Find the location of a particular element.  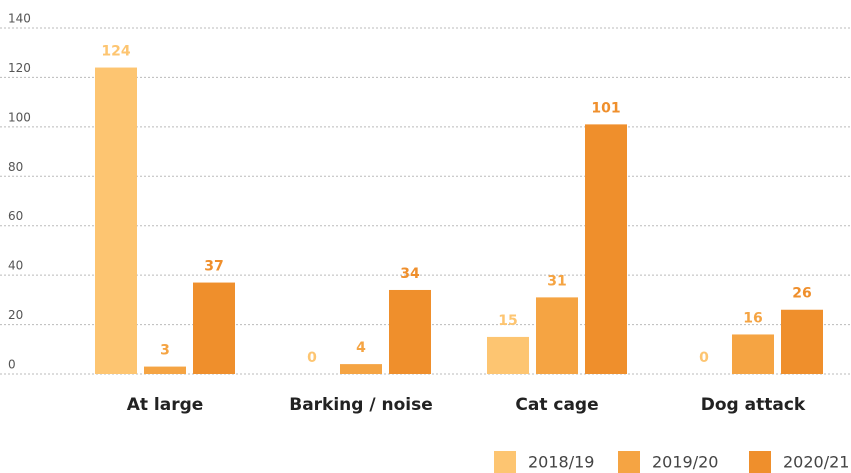

data-label: 26 is located at coordinates (801, 294).